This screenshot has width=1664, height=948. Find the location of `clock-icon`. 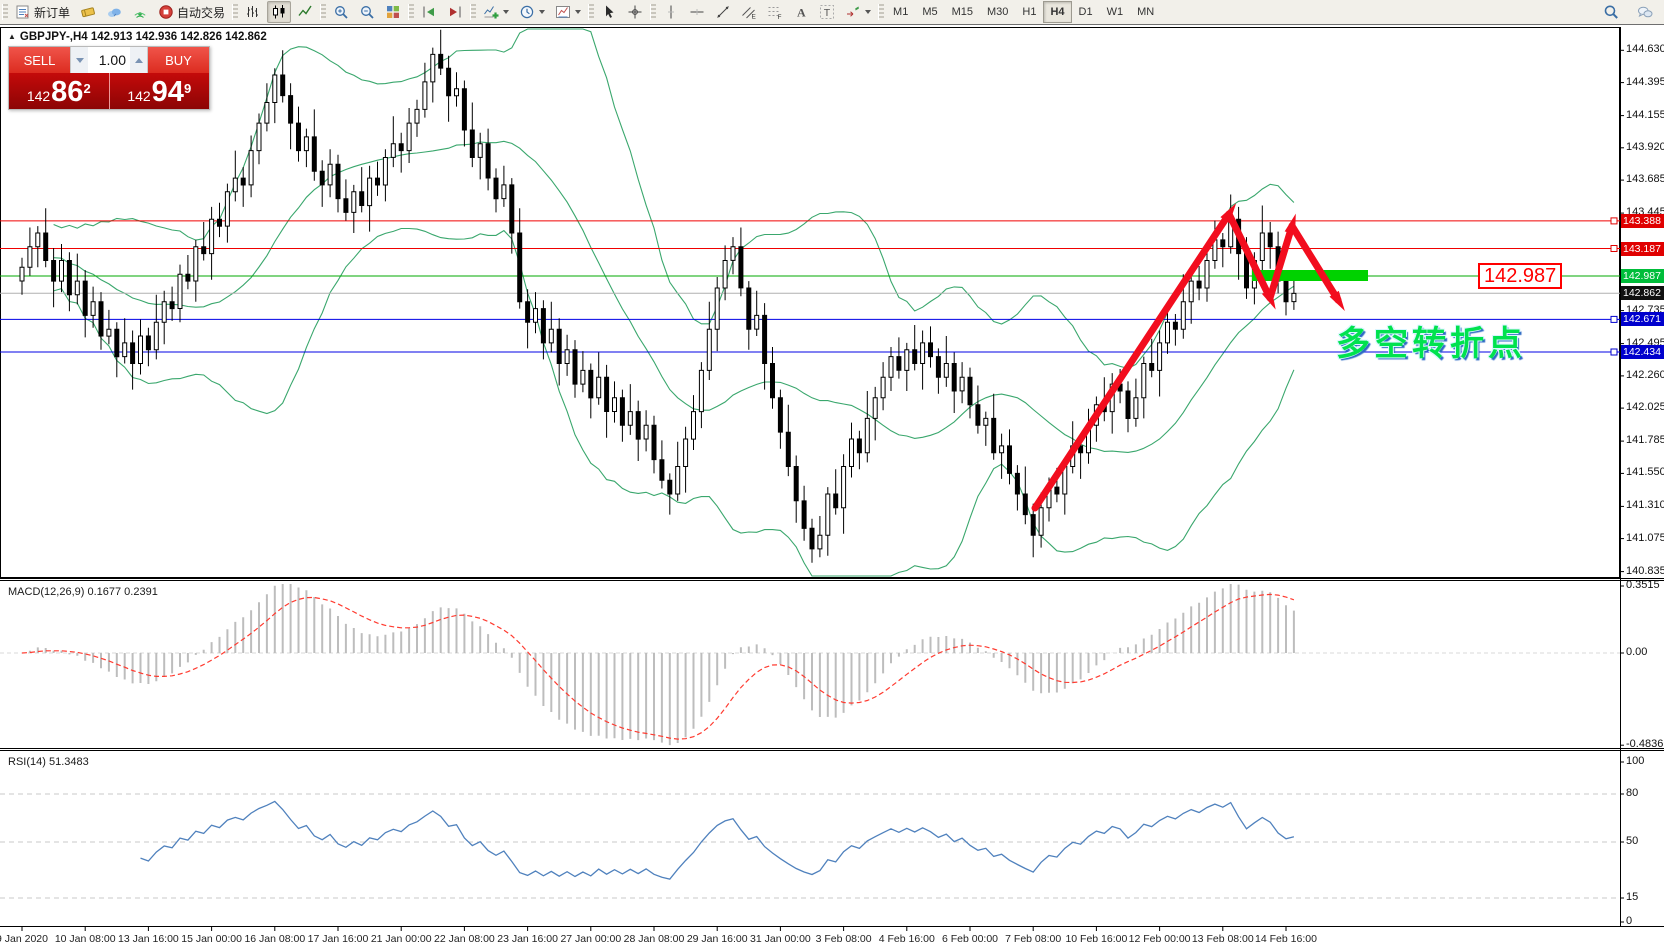

clock-icon is located at coordinates (527, 12).